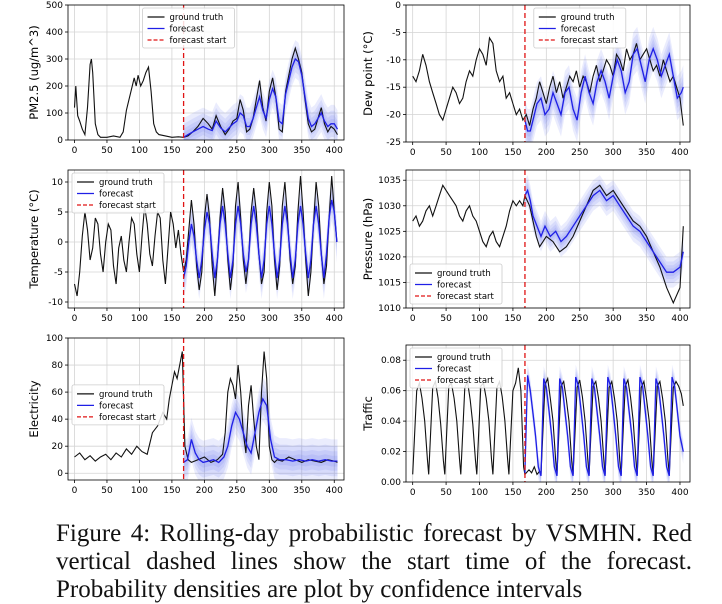 The image size is (722, 604). What do you see at coordinates (58, 273) in the screenshot?
I see `y-tick-label: -5` at bounding box center [58, 273].